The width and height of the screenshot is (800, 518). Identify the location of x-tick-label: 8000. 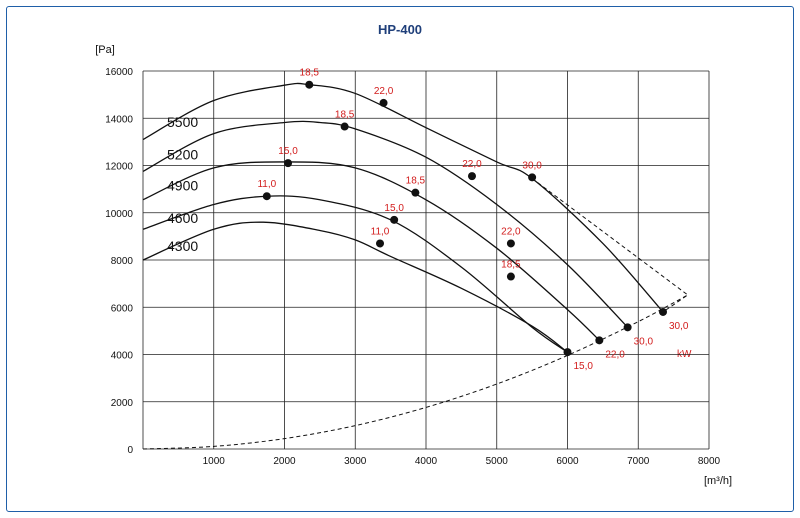
(709, 461).